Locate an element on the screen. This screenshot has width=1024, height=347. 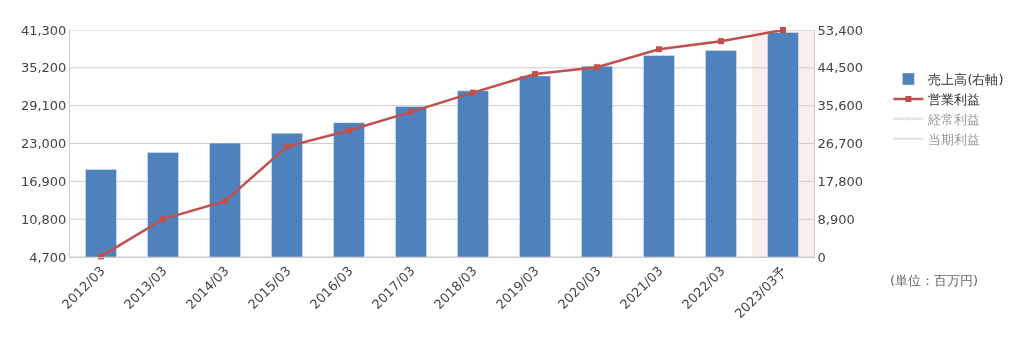
y2-tick-label: 26,700 is located at coordinates (840, 144).